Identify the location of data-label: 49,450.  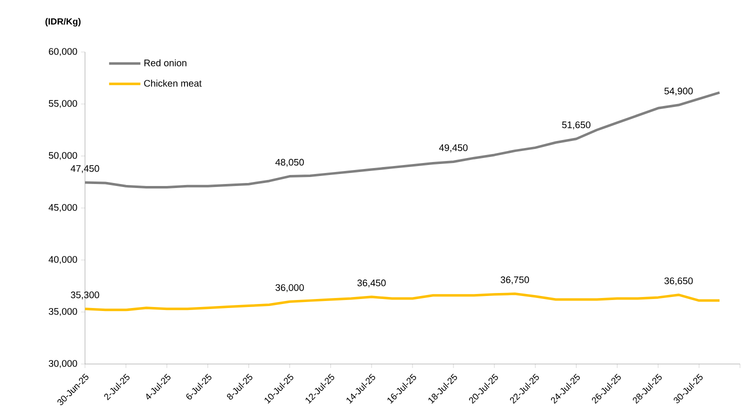
(453, 148).